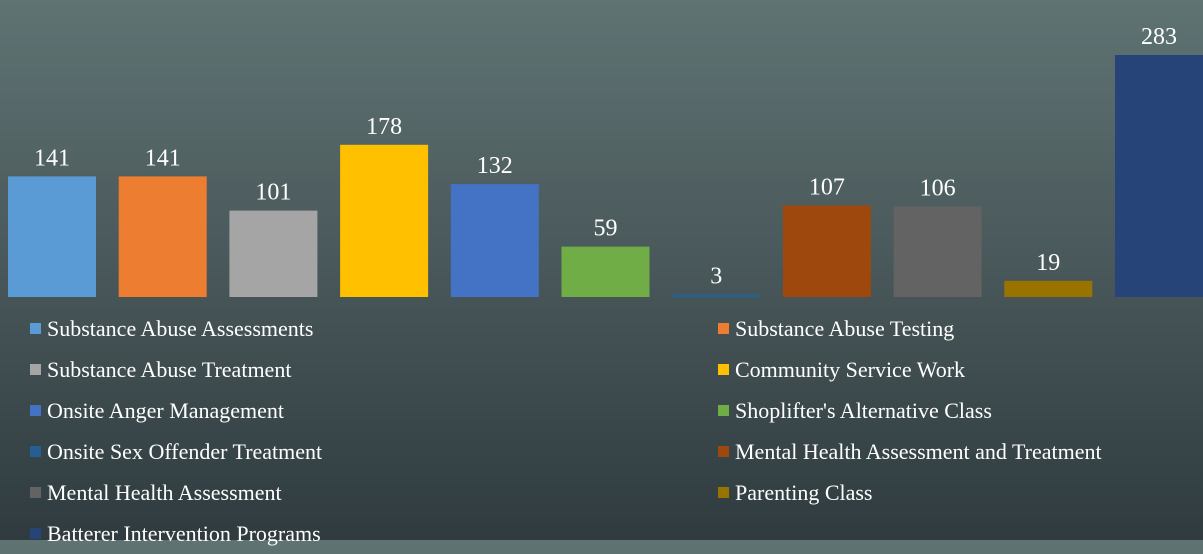 The width and height of the screenshot is (1203, 554). I want to click on legend-item: Onsite Anger Management, so click(374, 410).